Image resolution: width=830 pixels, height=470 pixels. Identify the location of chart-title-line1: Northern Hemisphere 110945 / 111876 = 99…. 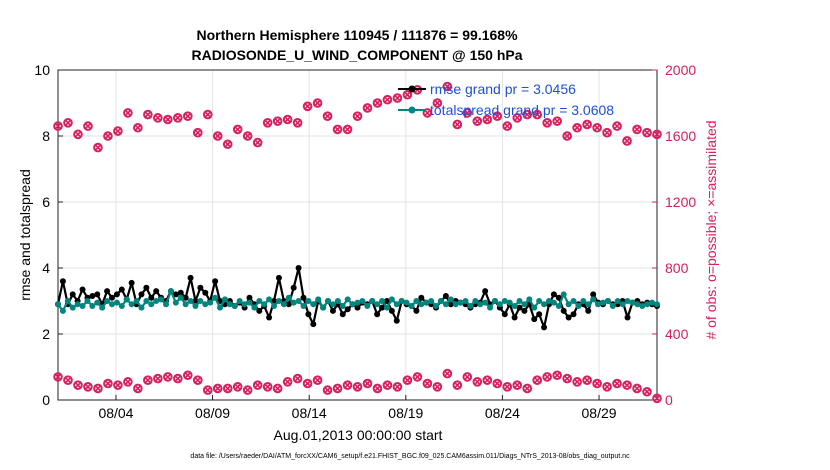
(357, 35).